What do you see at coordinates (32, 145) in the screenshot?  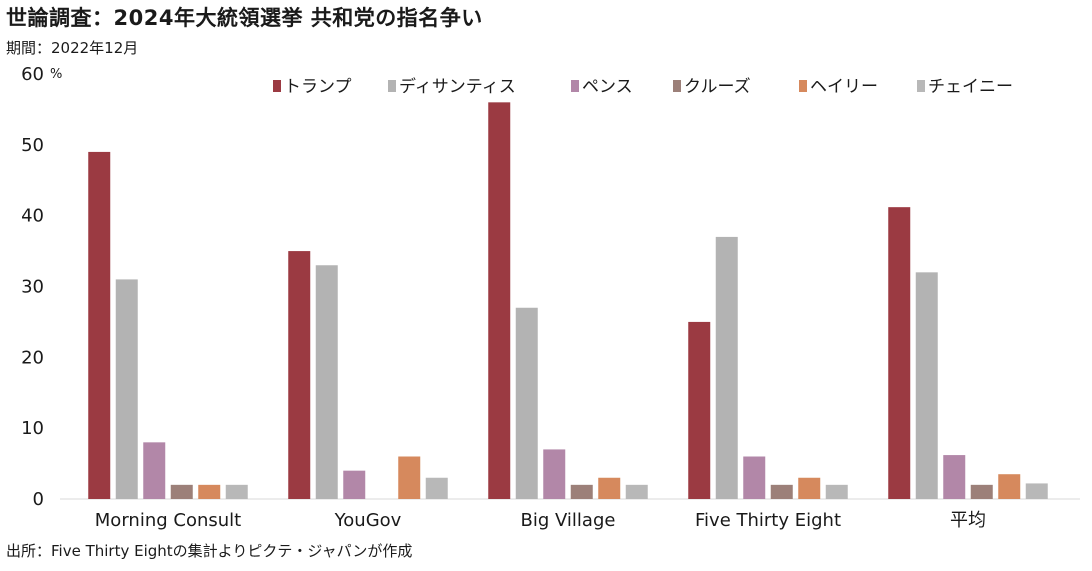 I see `y-tick-label: 50` at bounding box center [32, 145].